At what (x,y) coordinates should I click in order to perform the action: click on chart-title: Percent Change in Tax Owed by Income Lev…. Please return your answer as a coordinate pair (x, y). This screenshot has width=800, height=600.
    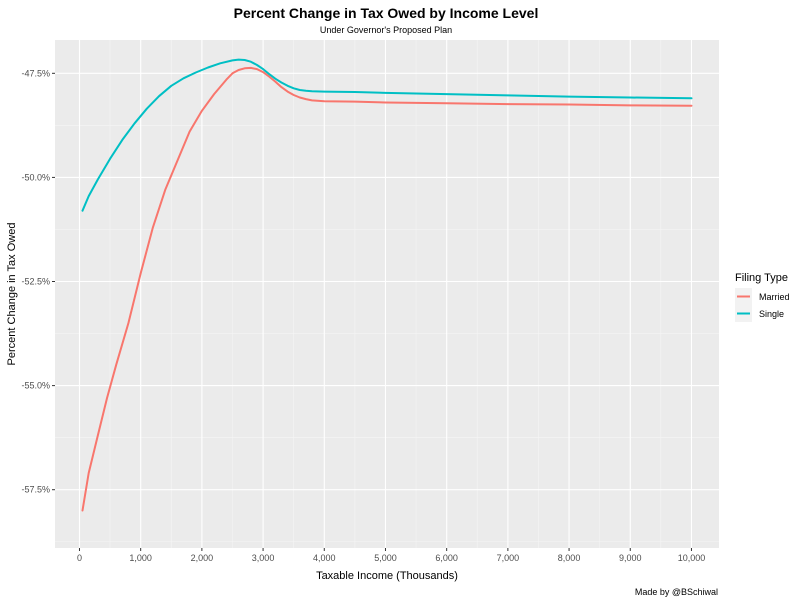
    Looking at the image, I should click on (386, 13).